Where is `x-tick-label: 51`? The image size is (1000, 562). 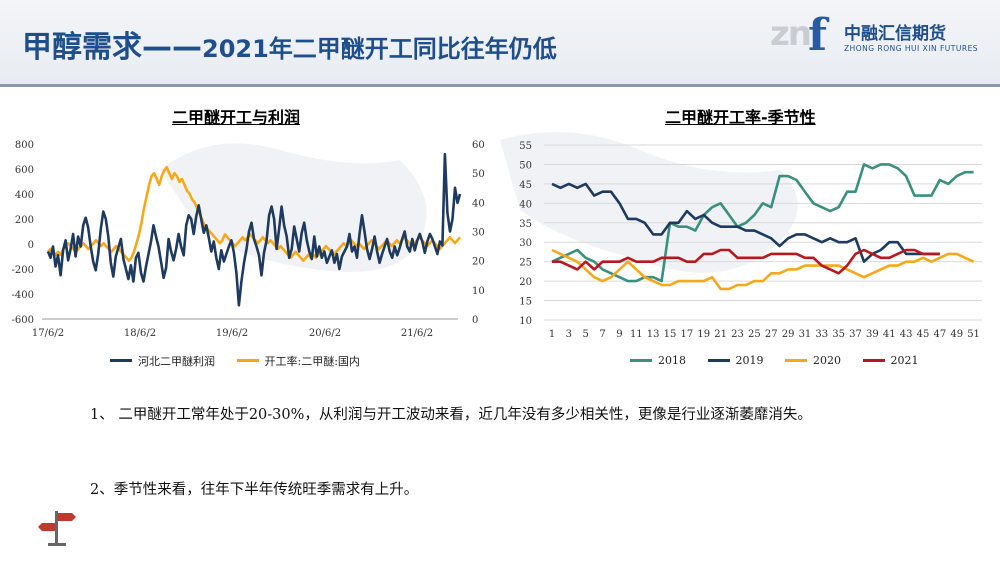
x-tick-label: 51 is located at coordinates (973, 334).